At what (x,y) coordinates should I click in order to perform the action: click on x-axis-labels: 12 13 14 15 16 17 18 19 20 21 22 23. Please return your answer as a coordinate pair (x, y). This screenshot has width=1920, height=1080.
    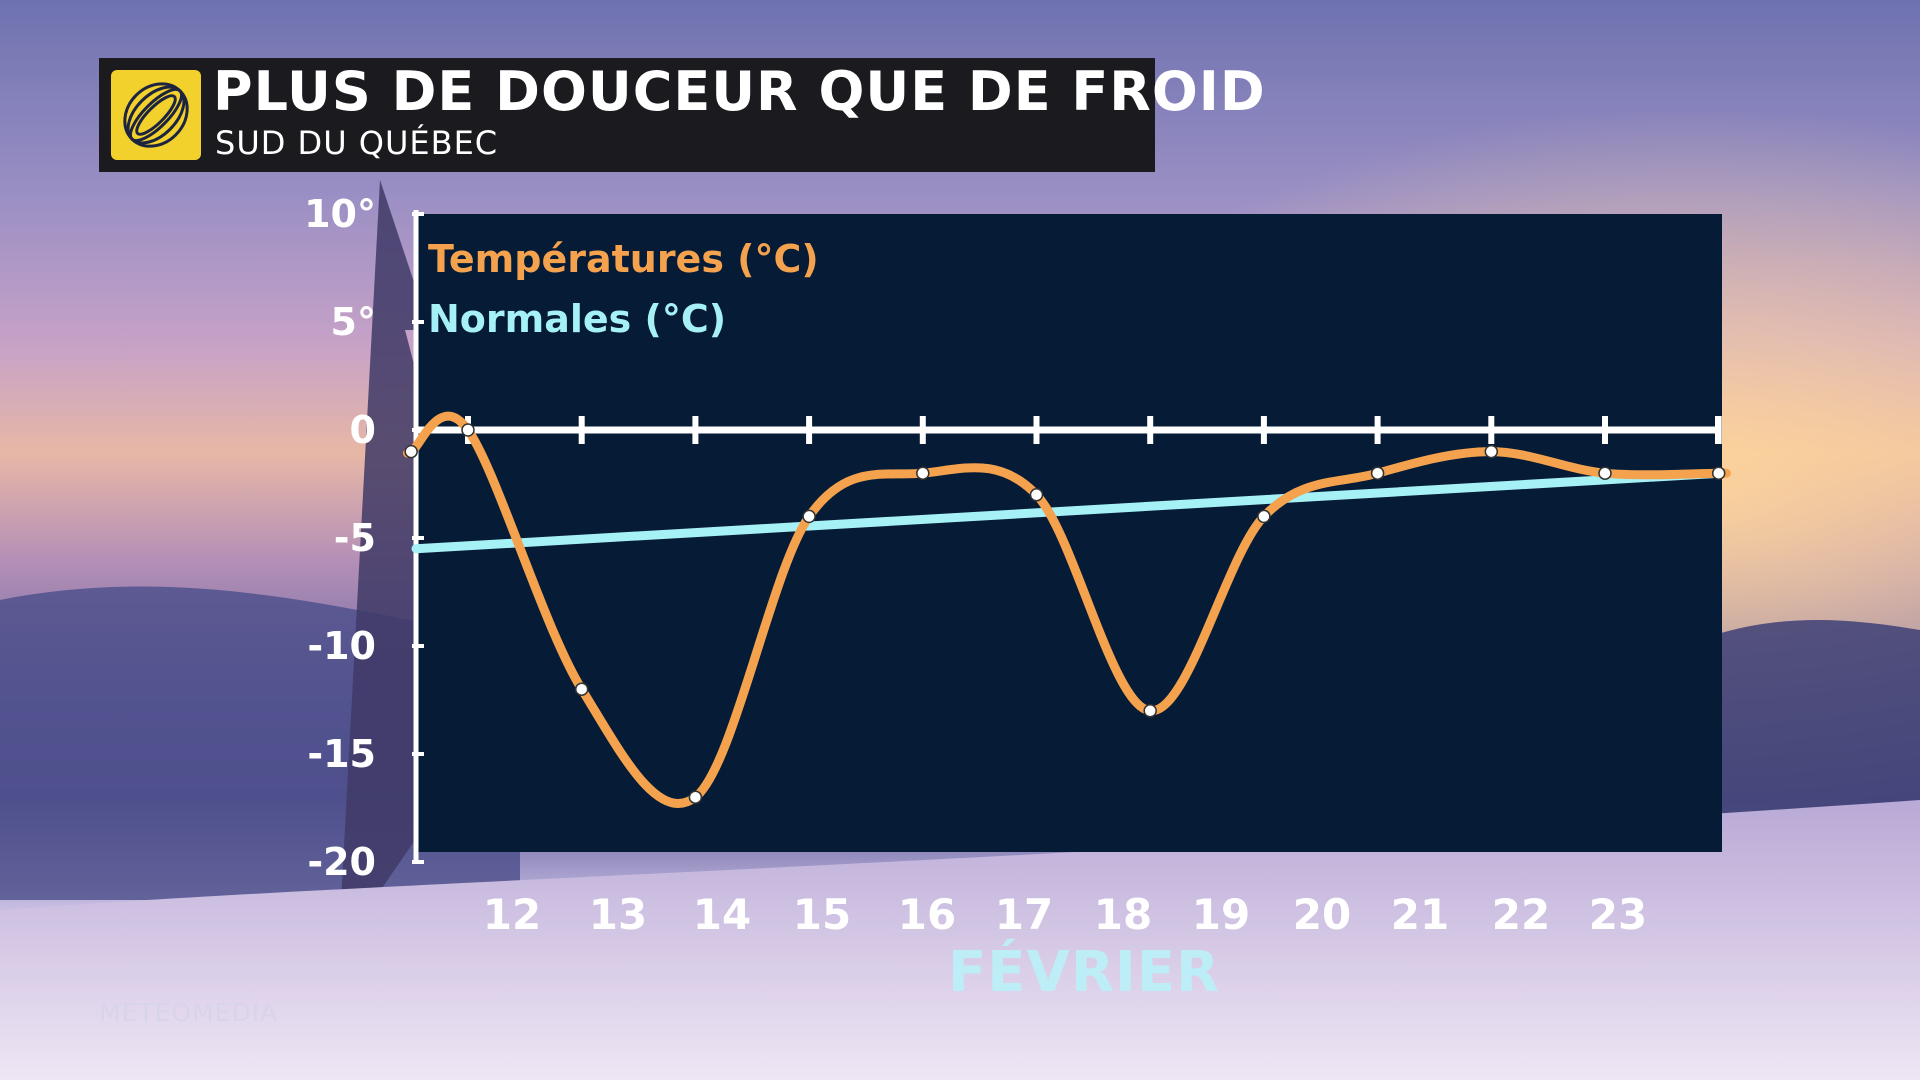
    Looking at the image, I should click on (1065, 914).